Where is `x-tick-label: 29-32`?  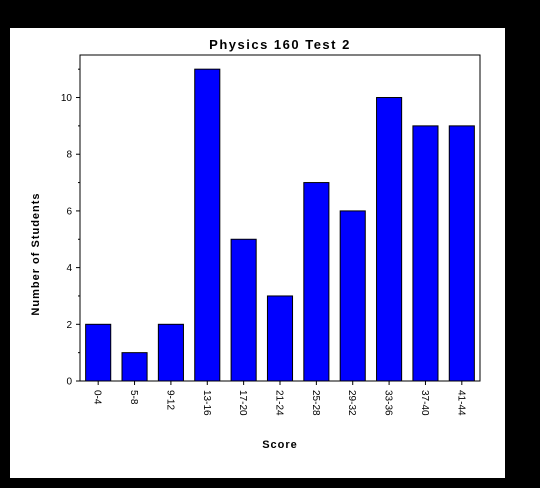 x-tick-label: 29-32 is located at coordinates (351, 403).